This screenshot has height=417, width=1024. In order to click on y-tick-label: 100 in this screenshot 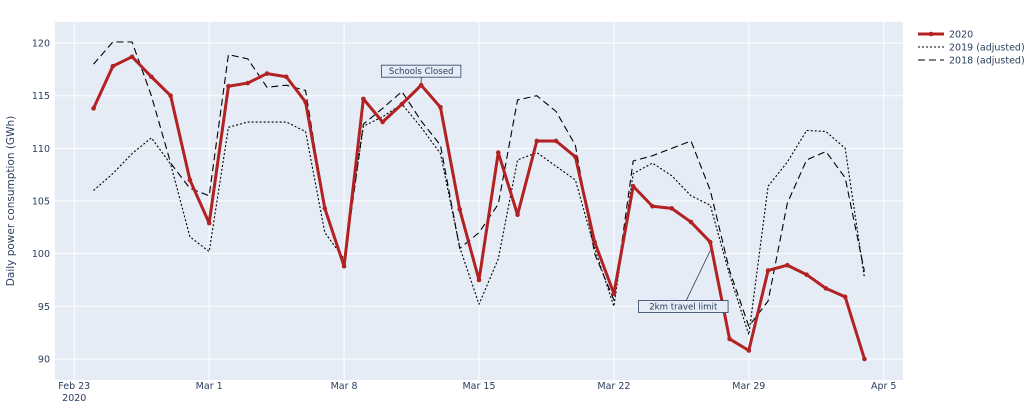, I will do `click(41, 254)`.